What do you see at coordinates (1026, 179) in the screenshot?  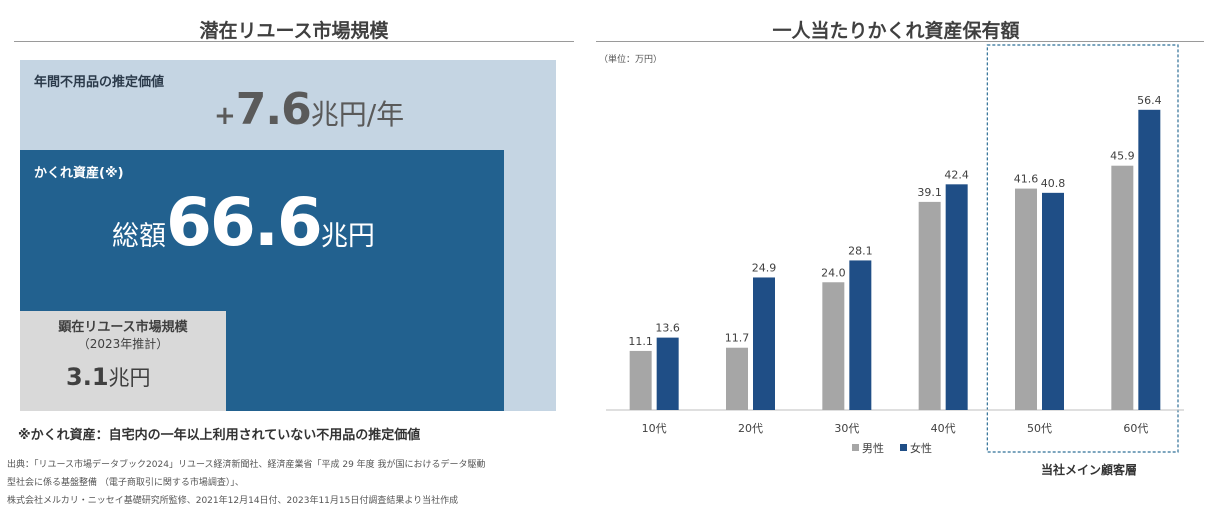 I see `bar-value-label: 41.6` at bounding box center [1026, 179].